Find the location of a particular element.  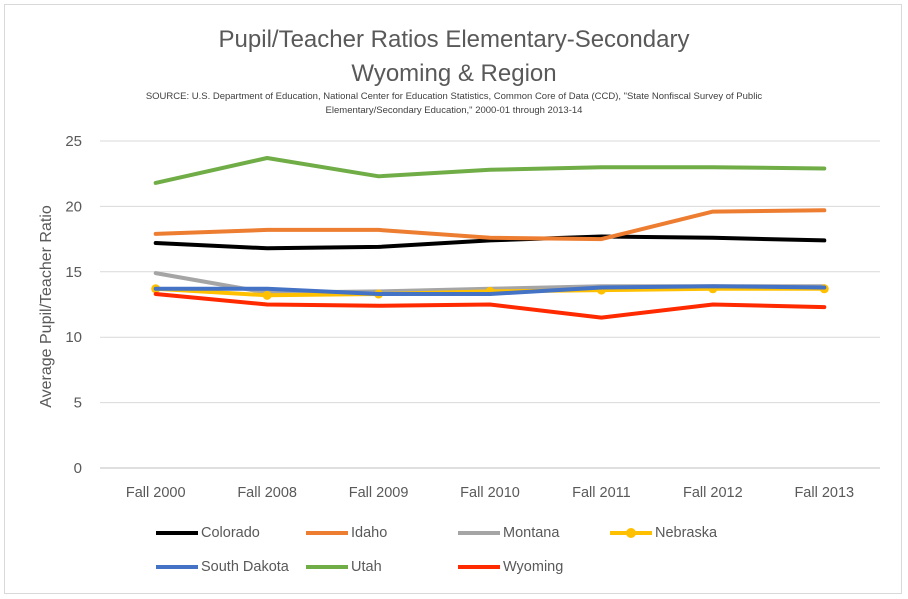

x-tick-label: Fall 2009 is located at coordinates (379, 493).